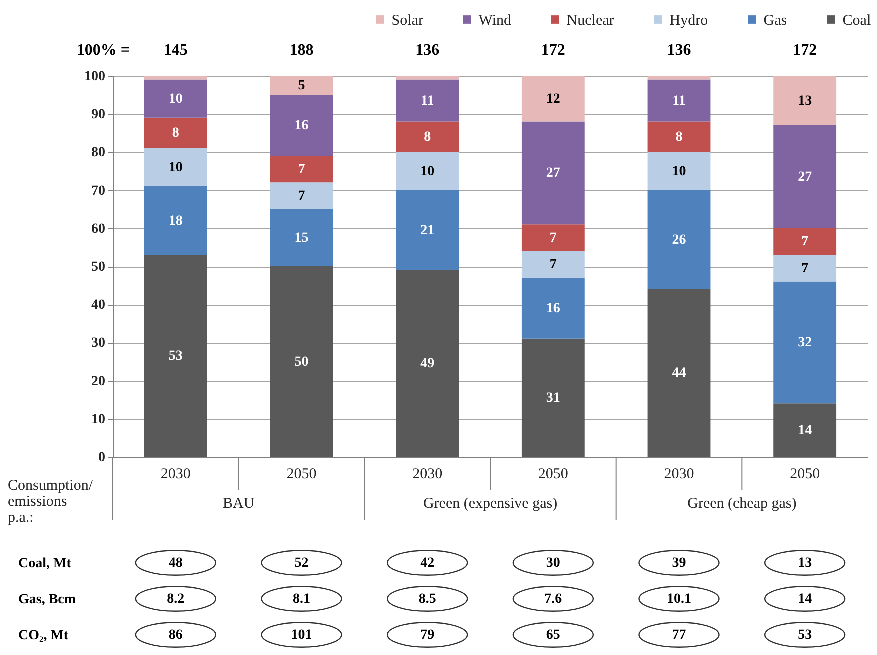  I want to click on data-label: 26, so click(679, 240).